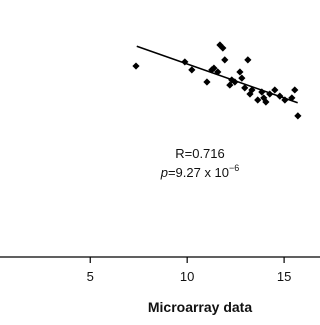  I want to click on annotation-p: p=9.27 x 10−6, so click(200, 171).